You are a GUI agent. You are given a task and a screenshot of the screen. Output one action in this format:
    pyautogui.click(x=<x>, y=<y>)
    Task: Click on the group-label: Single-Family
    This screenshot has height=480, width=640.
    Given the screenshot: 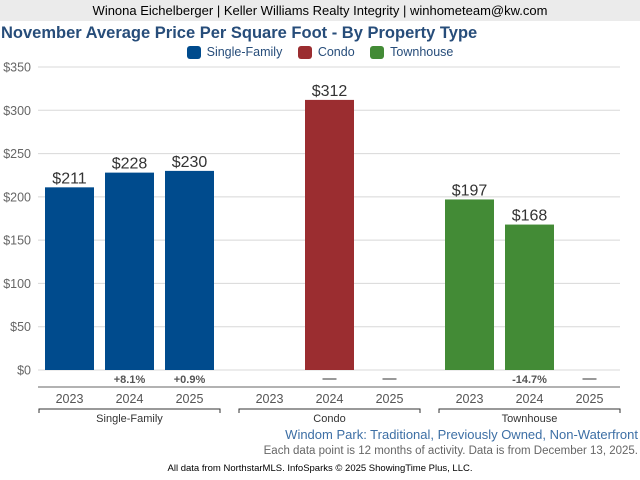 What is the action you would take?
    pyautogui.click(x=129, y=419)
    